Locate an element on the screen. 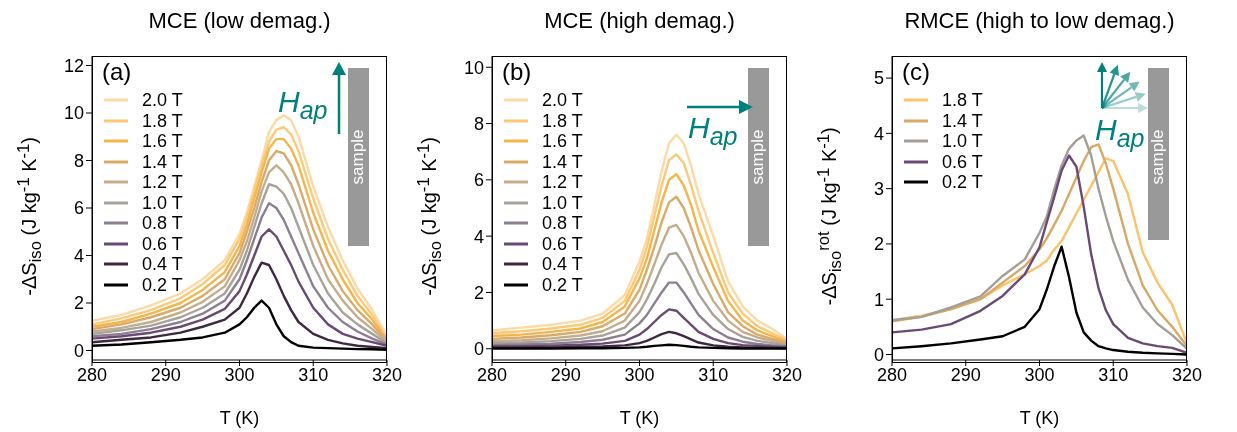 This screenshot has width=1237, height=432. annotation: (c) is located at coordinates (916, 72).